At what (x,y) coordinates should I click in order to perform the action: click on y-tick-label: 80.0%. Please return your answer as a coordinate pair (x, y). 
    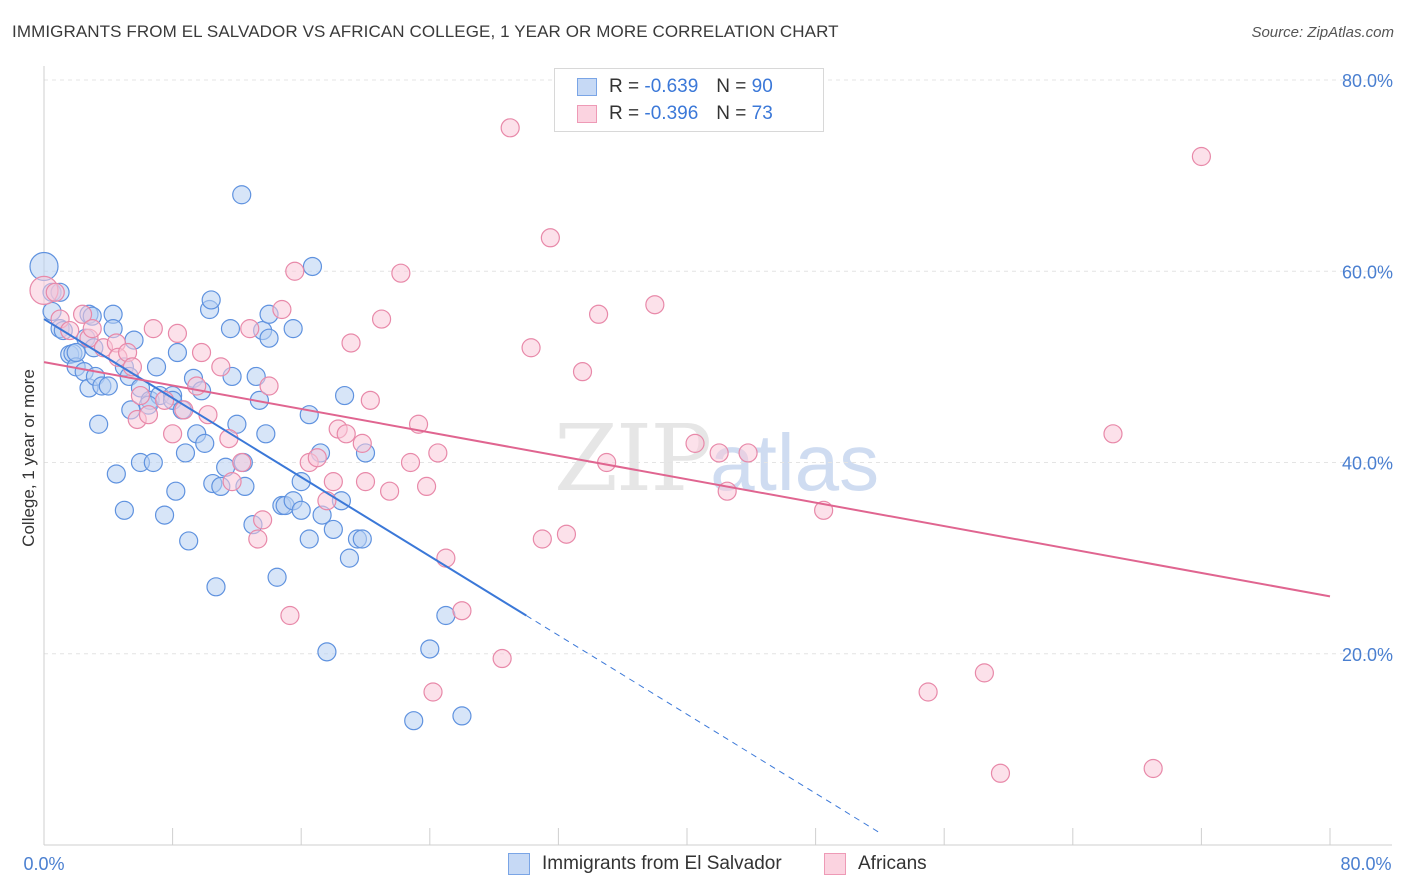
    Looking at the image, I should click on (1367, 81).